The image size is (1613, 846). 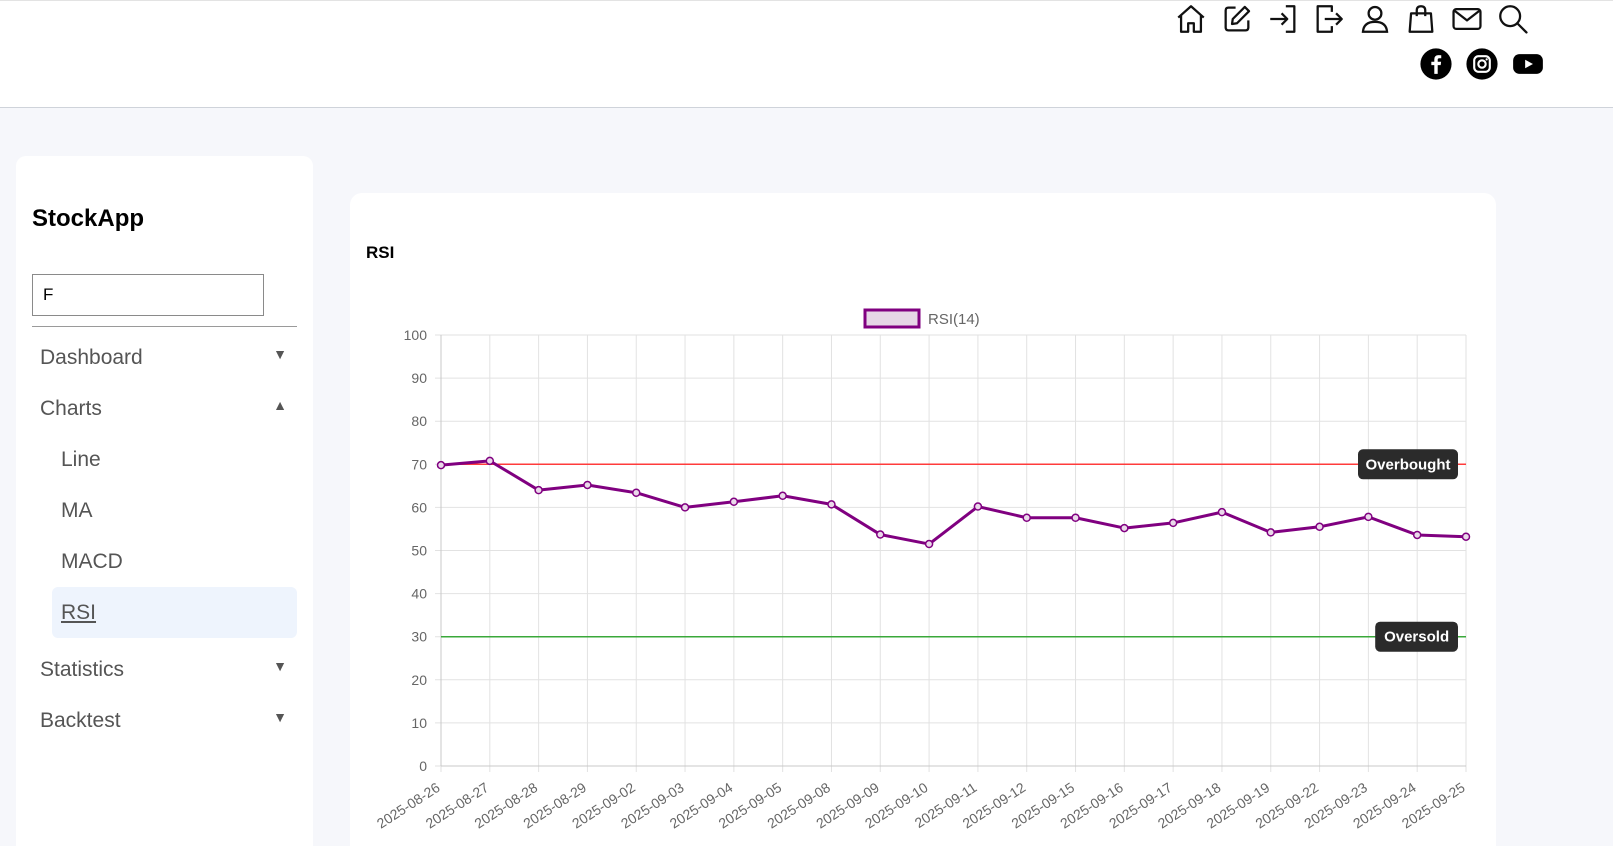 I want to click on sidebar-item-backtest: Backtest ▼, so click(x=164, y=720).